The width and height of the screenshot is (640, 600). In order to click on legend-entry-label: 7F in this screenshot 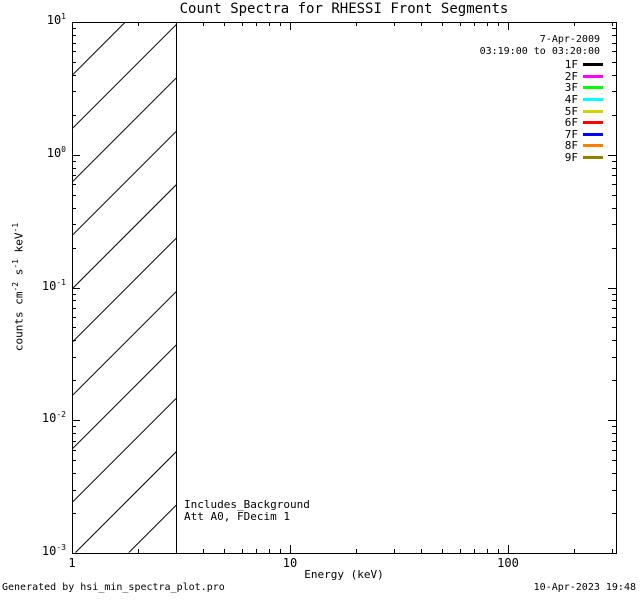, I will do `click(571, 134)`.